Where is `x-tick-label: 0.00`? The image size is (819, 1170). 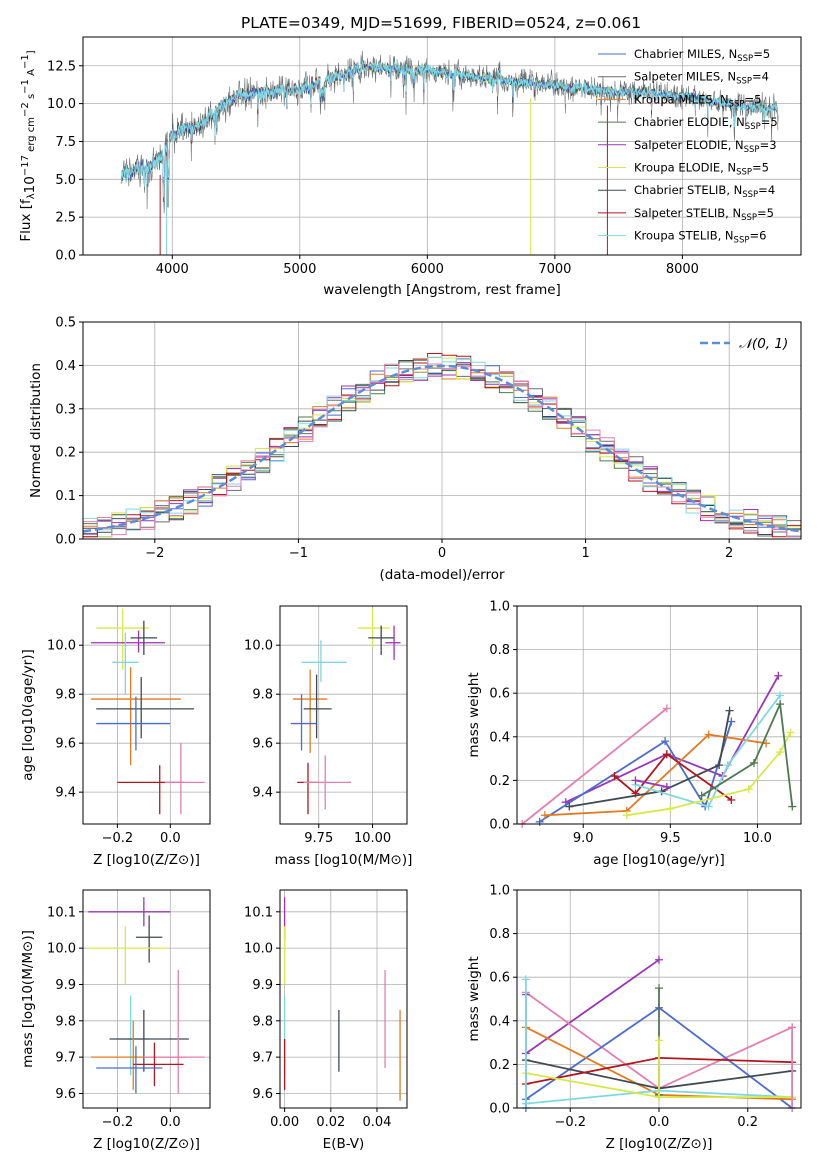
x-tick-label: 0.00 is located at coordinates (284, 1122).